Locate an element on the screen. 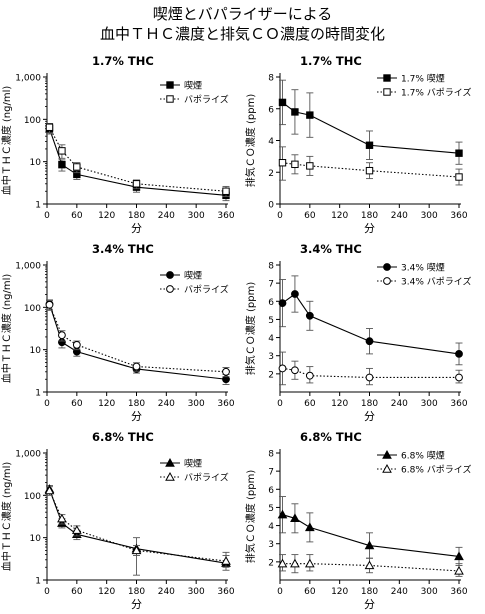 This screenshot has height=614, width=485. y-tick-label: 10 is located at coordinates (36, 351).